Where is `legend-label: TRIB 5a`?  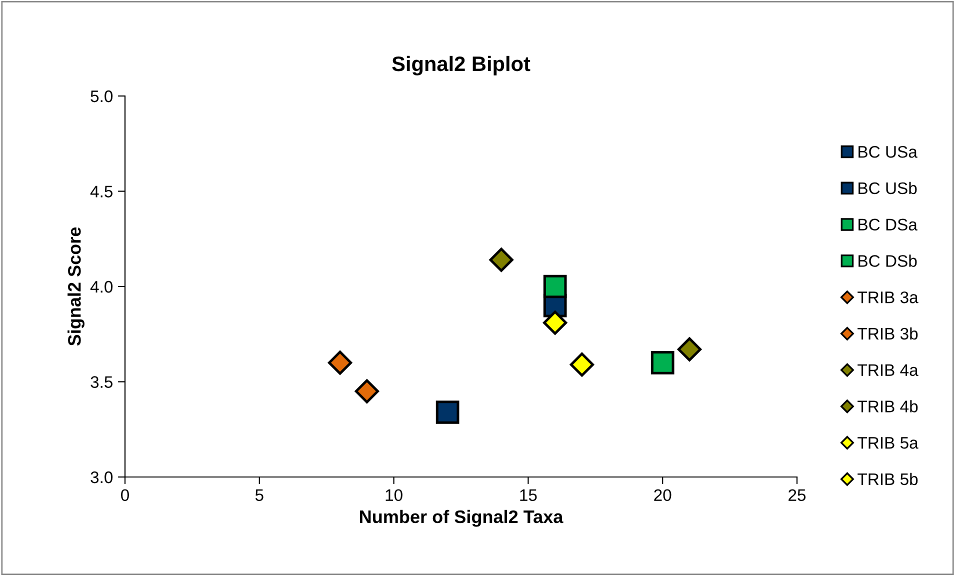 legend-label: TRIB 5a is located at coordinates (888, 443).